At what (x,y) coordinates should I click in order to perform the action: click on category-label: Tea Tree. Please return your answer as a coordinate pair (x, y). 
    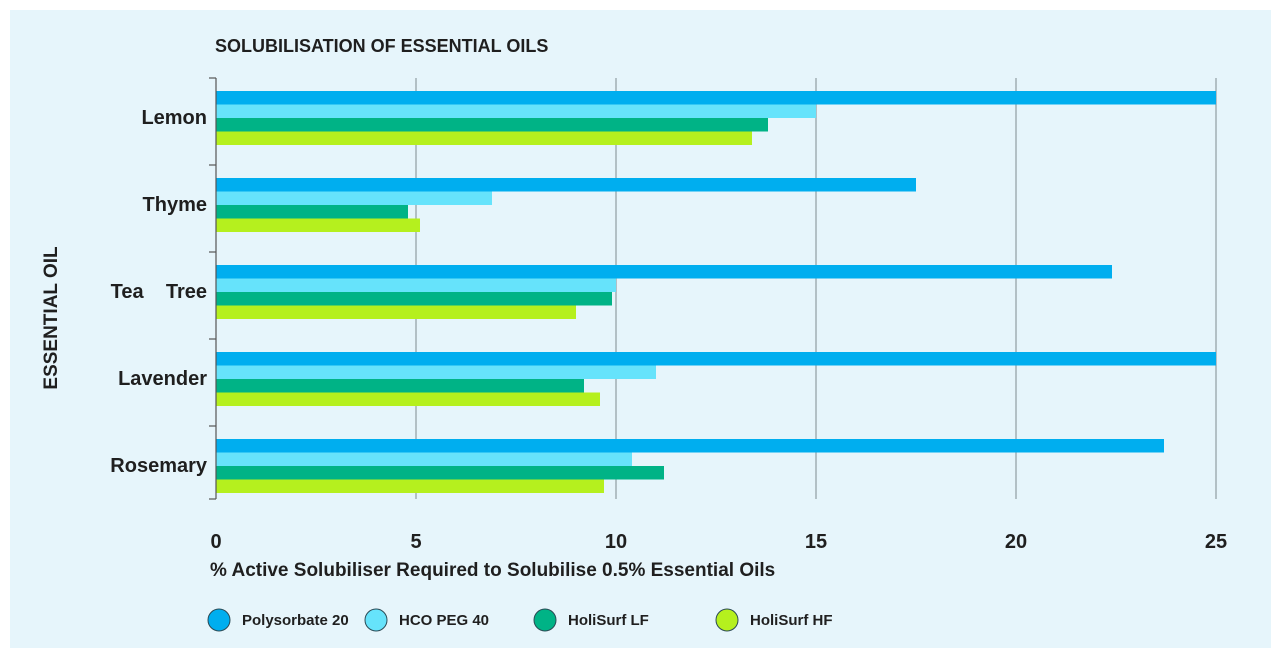
    Looking at the image, I should click on (159, 292).